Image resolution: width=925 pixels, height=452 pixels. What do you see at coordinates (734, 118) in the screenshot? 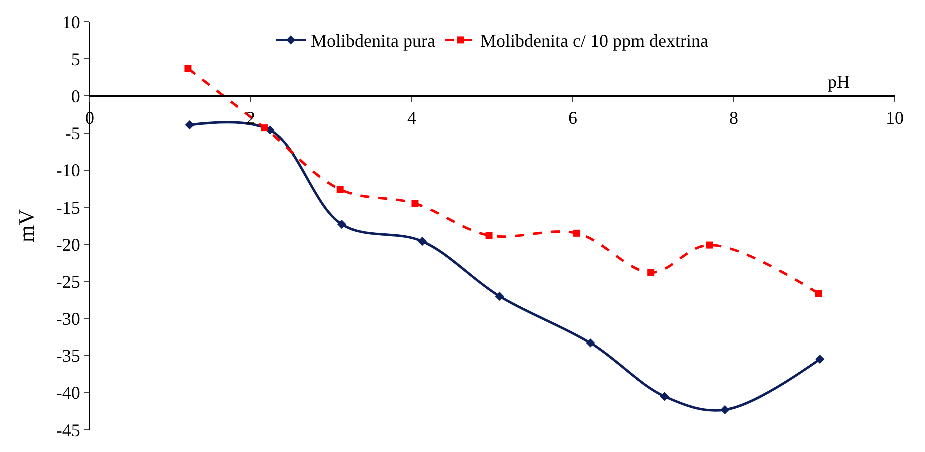
I see `x-tick-label: 8` at bounding box center [734, 118].